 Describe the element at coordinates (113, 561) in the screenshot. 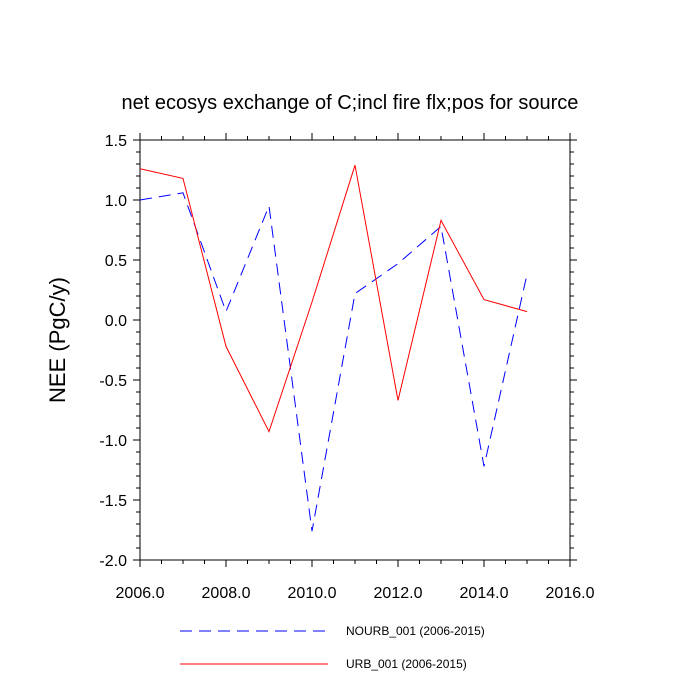

I see `y-tick-label: -2.0` at that location.